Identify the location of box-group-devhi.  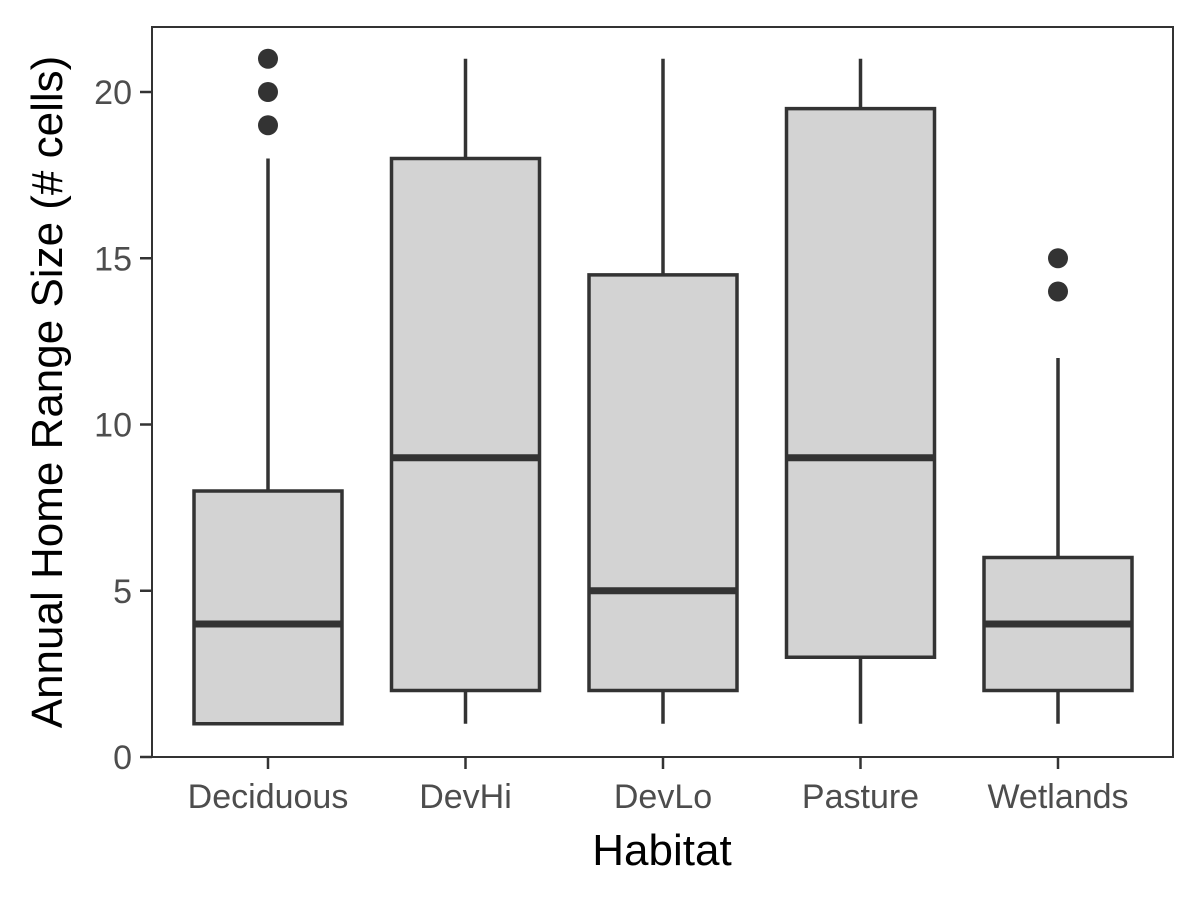
(465, 391).